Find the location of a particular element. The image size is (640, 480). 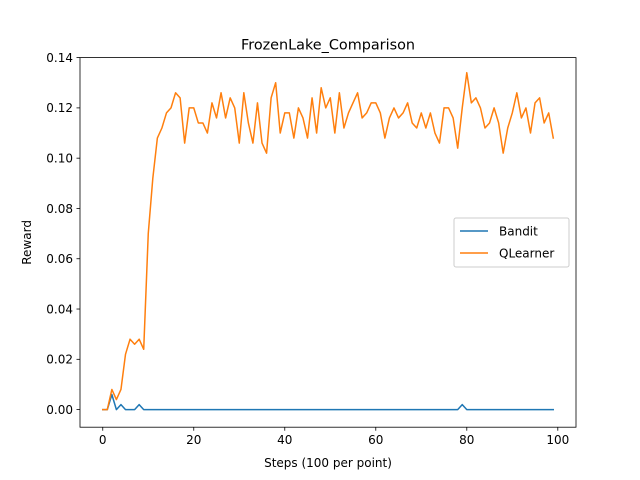

x-tick-label: 40 is located at coordinates (284, 440).